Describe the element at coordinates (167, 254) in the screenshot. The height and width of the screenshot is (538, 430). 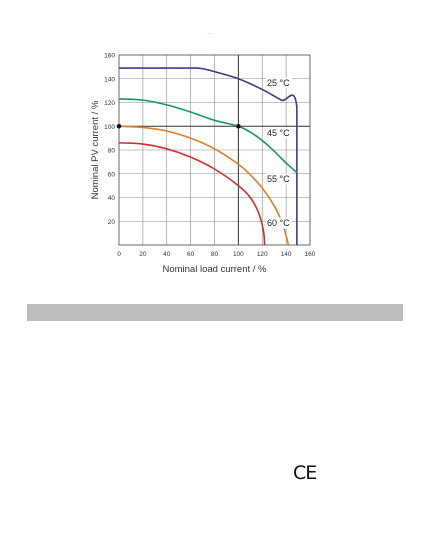
I see `x-tick-label: 40` at that location.